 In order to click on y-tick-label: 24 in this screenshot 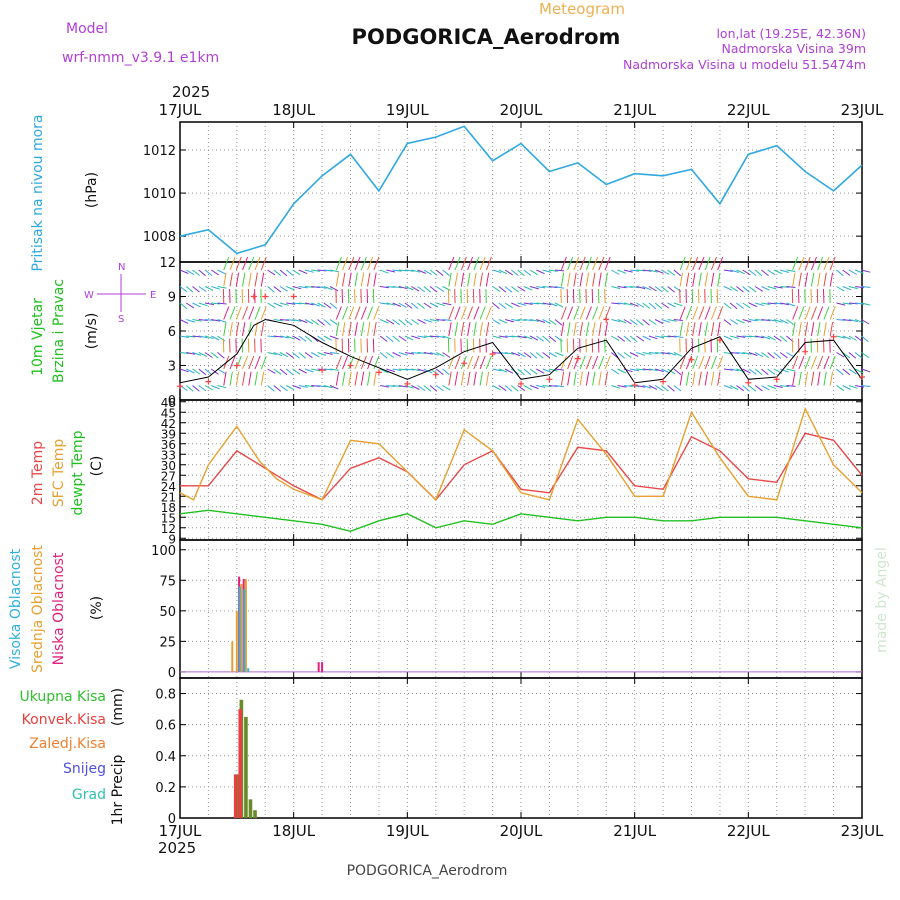, I will do `click(168, 487)`.